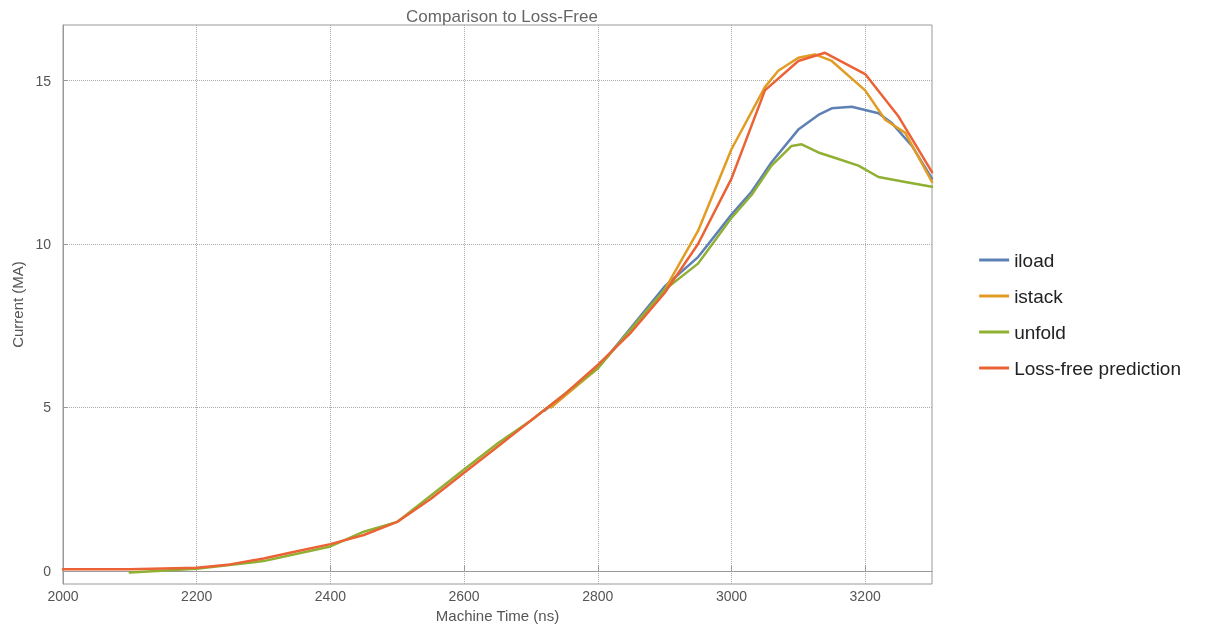 The image size is (1211, 628). What do you see at coordinates (63, 596) in the screenshot?
I see `x-tick-label: 2000` at bounding box center [63, 596].